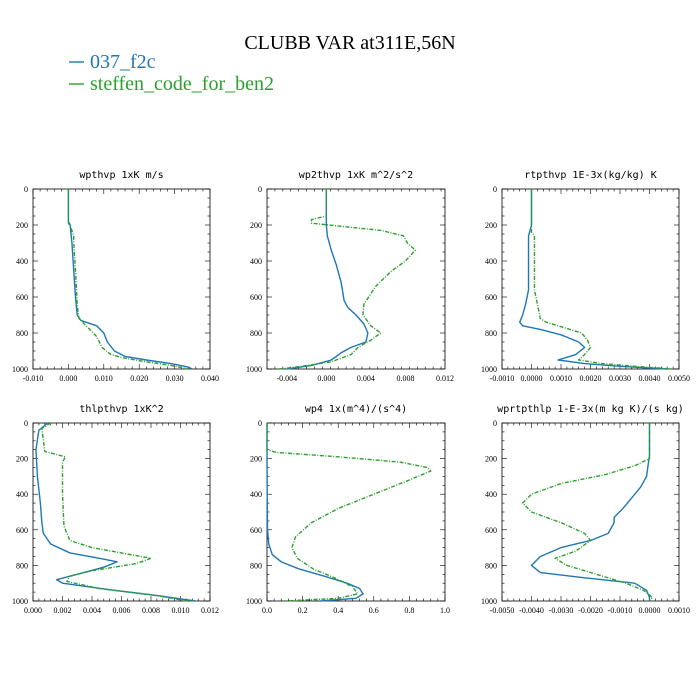 This screenshot has width=700, height=700. I want to click on xtick-label-5-1: -0.0040, so click(531, 610).